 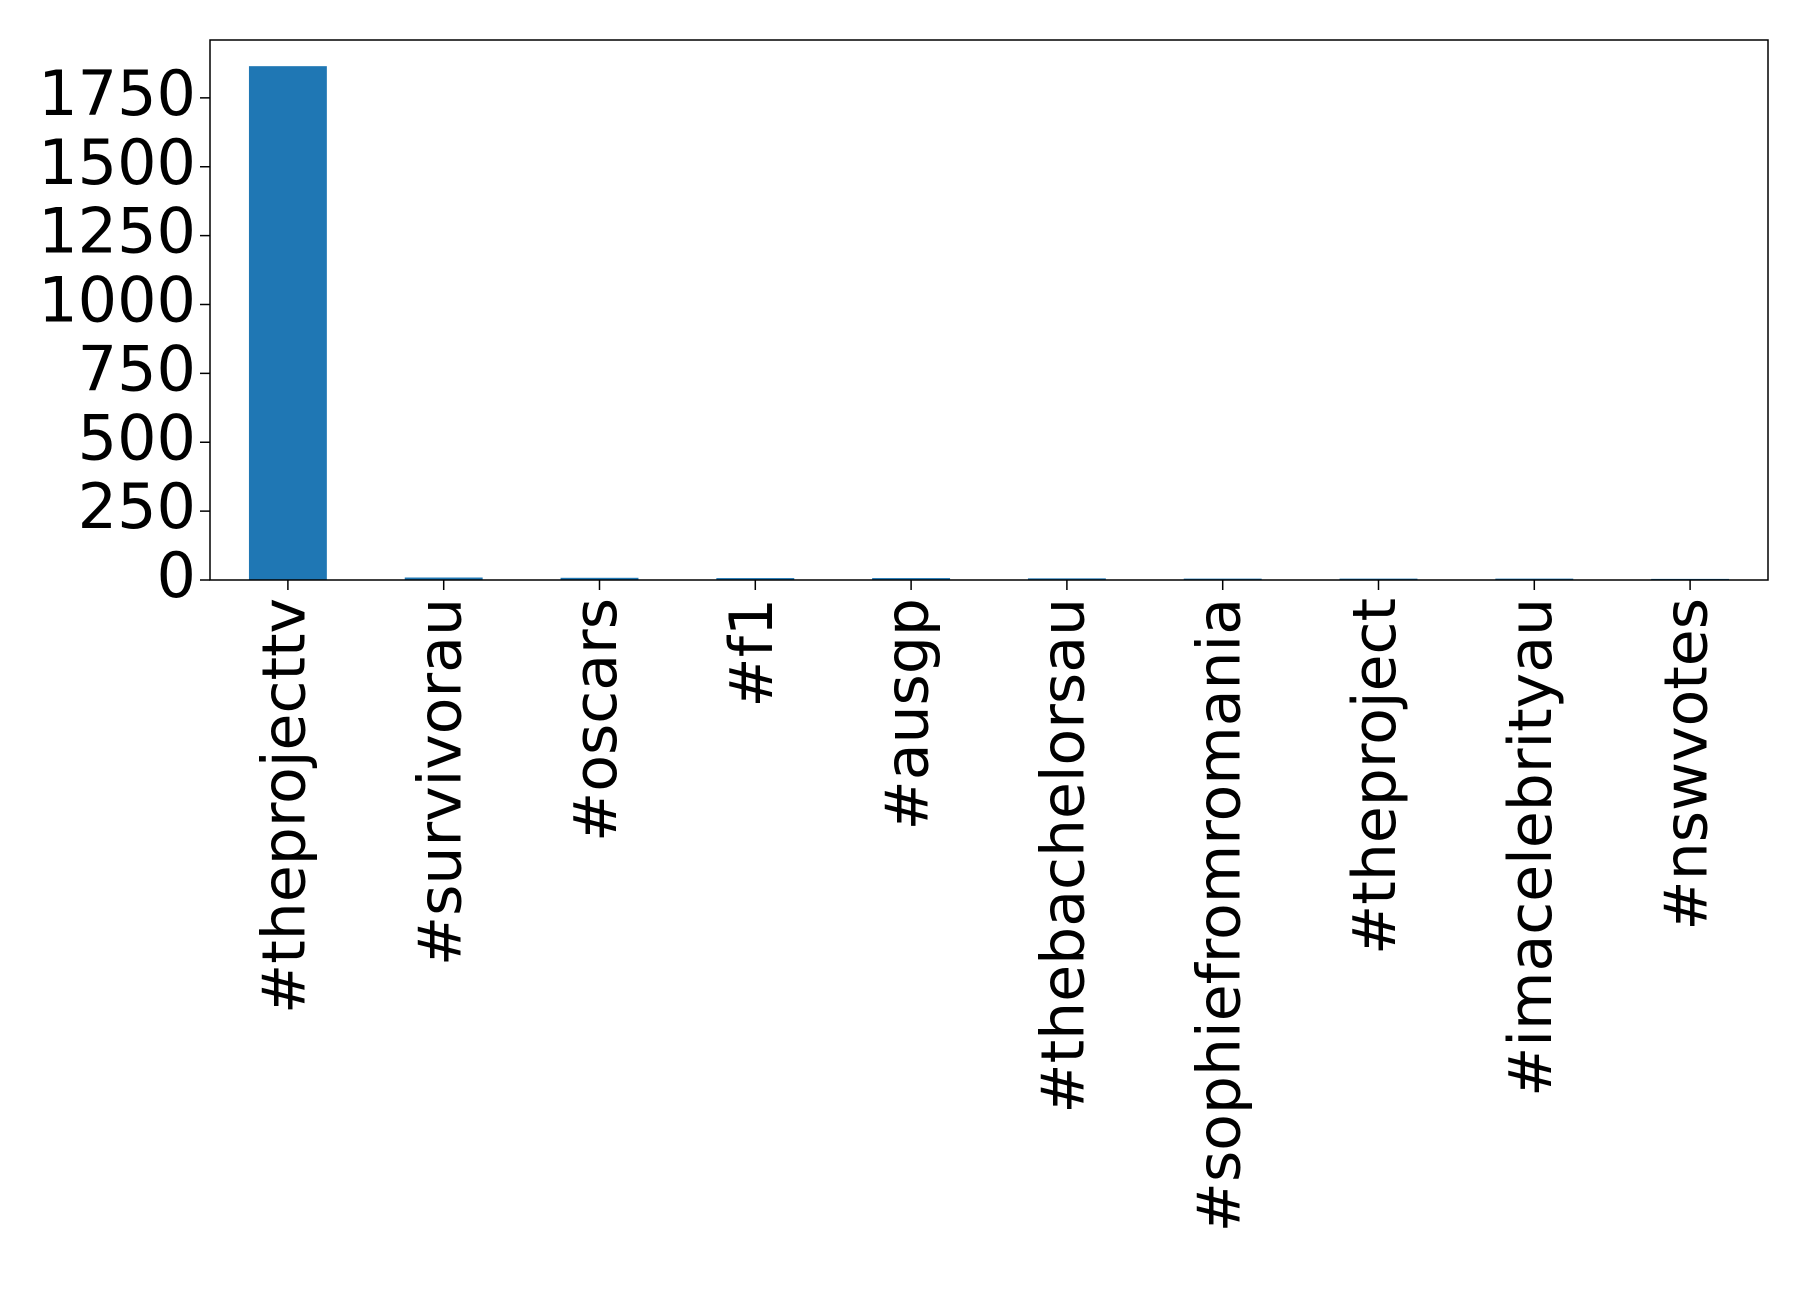 I want to click on y-tick-label: 250, so click(x=137, y=506).